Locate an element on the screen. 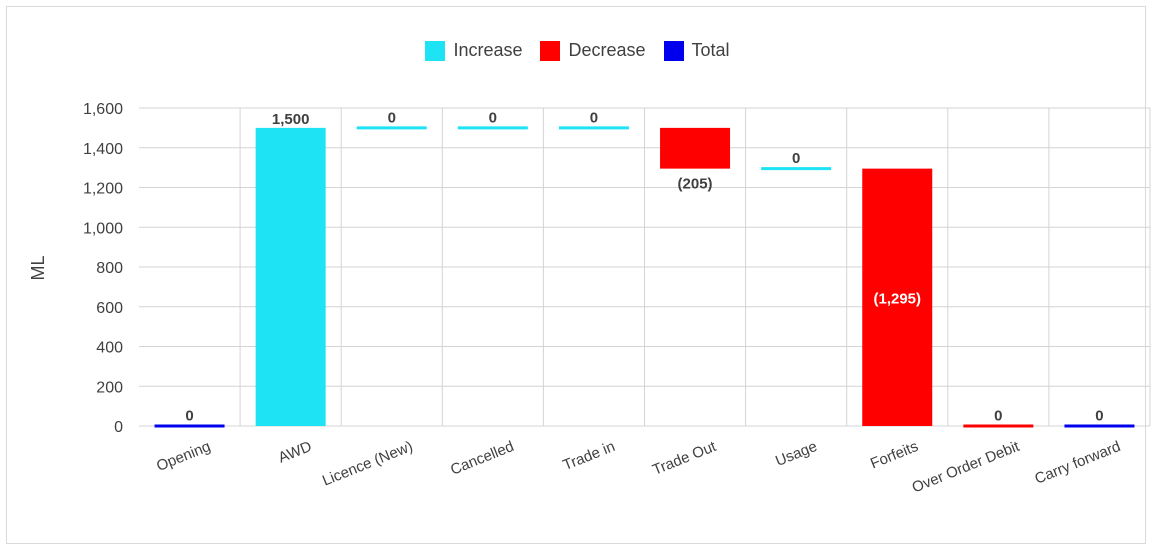 This screenshot has height=550, width=1155. y-axis: 0 200 400 600 800 1,000 1,200 1,400 1,600 is located at coordinates (103, 268).